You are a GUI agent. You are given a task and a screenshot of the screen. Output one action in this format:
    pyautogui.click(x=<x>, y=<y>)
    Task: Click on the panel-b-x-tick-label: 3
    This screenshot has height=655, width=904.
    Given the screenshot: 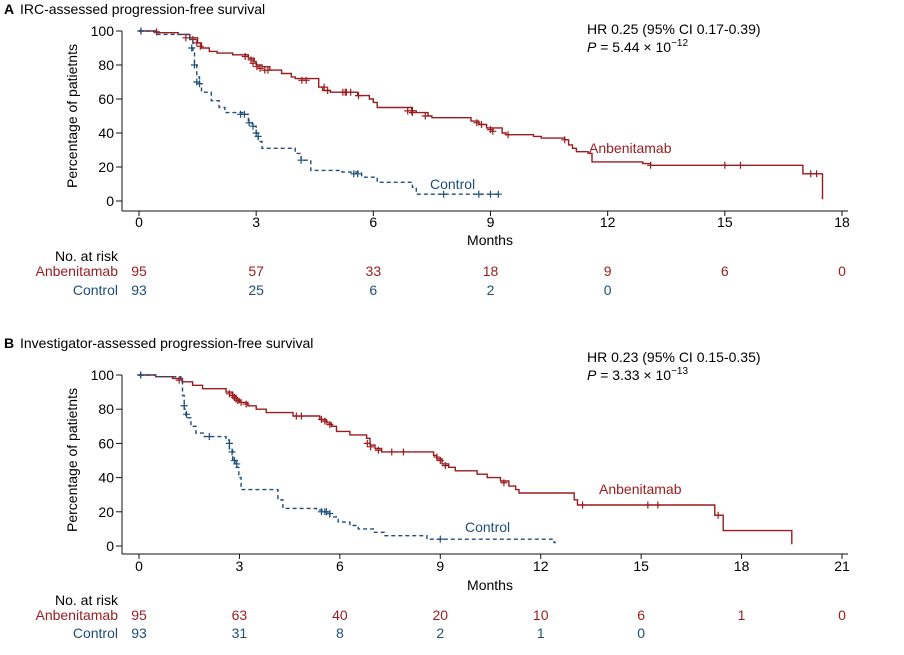 What is the action you would take?
    pyautogui.click(x=240, y=566)
    